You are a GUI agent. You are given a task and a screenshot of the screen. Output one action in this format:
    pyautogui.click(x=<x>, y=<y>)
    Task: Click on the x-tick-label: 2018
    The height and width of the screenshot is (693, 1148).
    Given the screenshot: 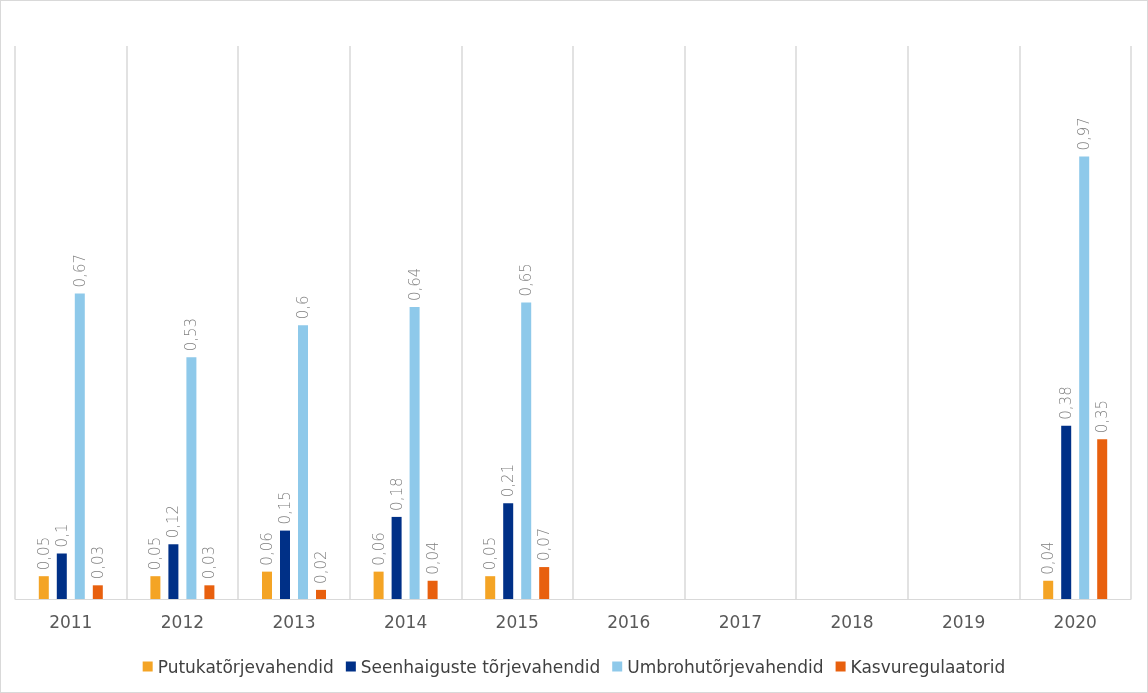 What is the action you would take?
    pyautogui.click(x=852, y=621)
    